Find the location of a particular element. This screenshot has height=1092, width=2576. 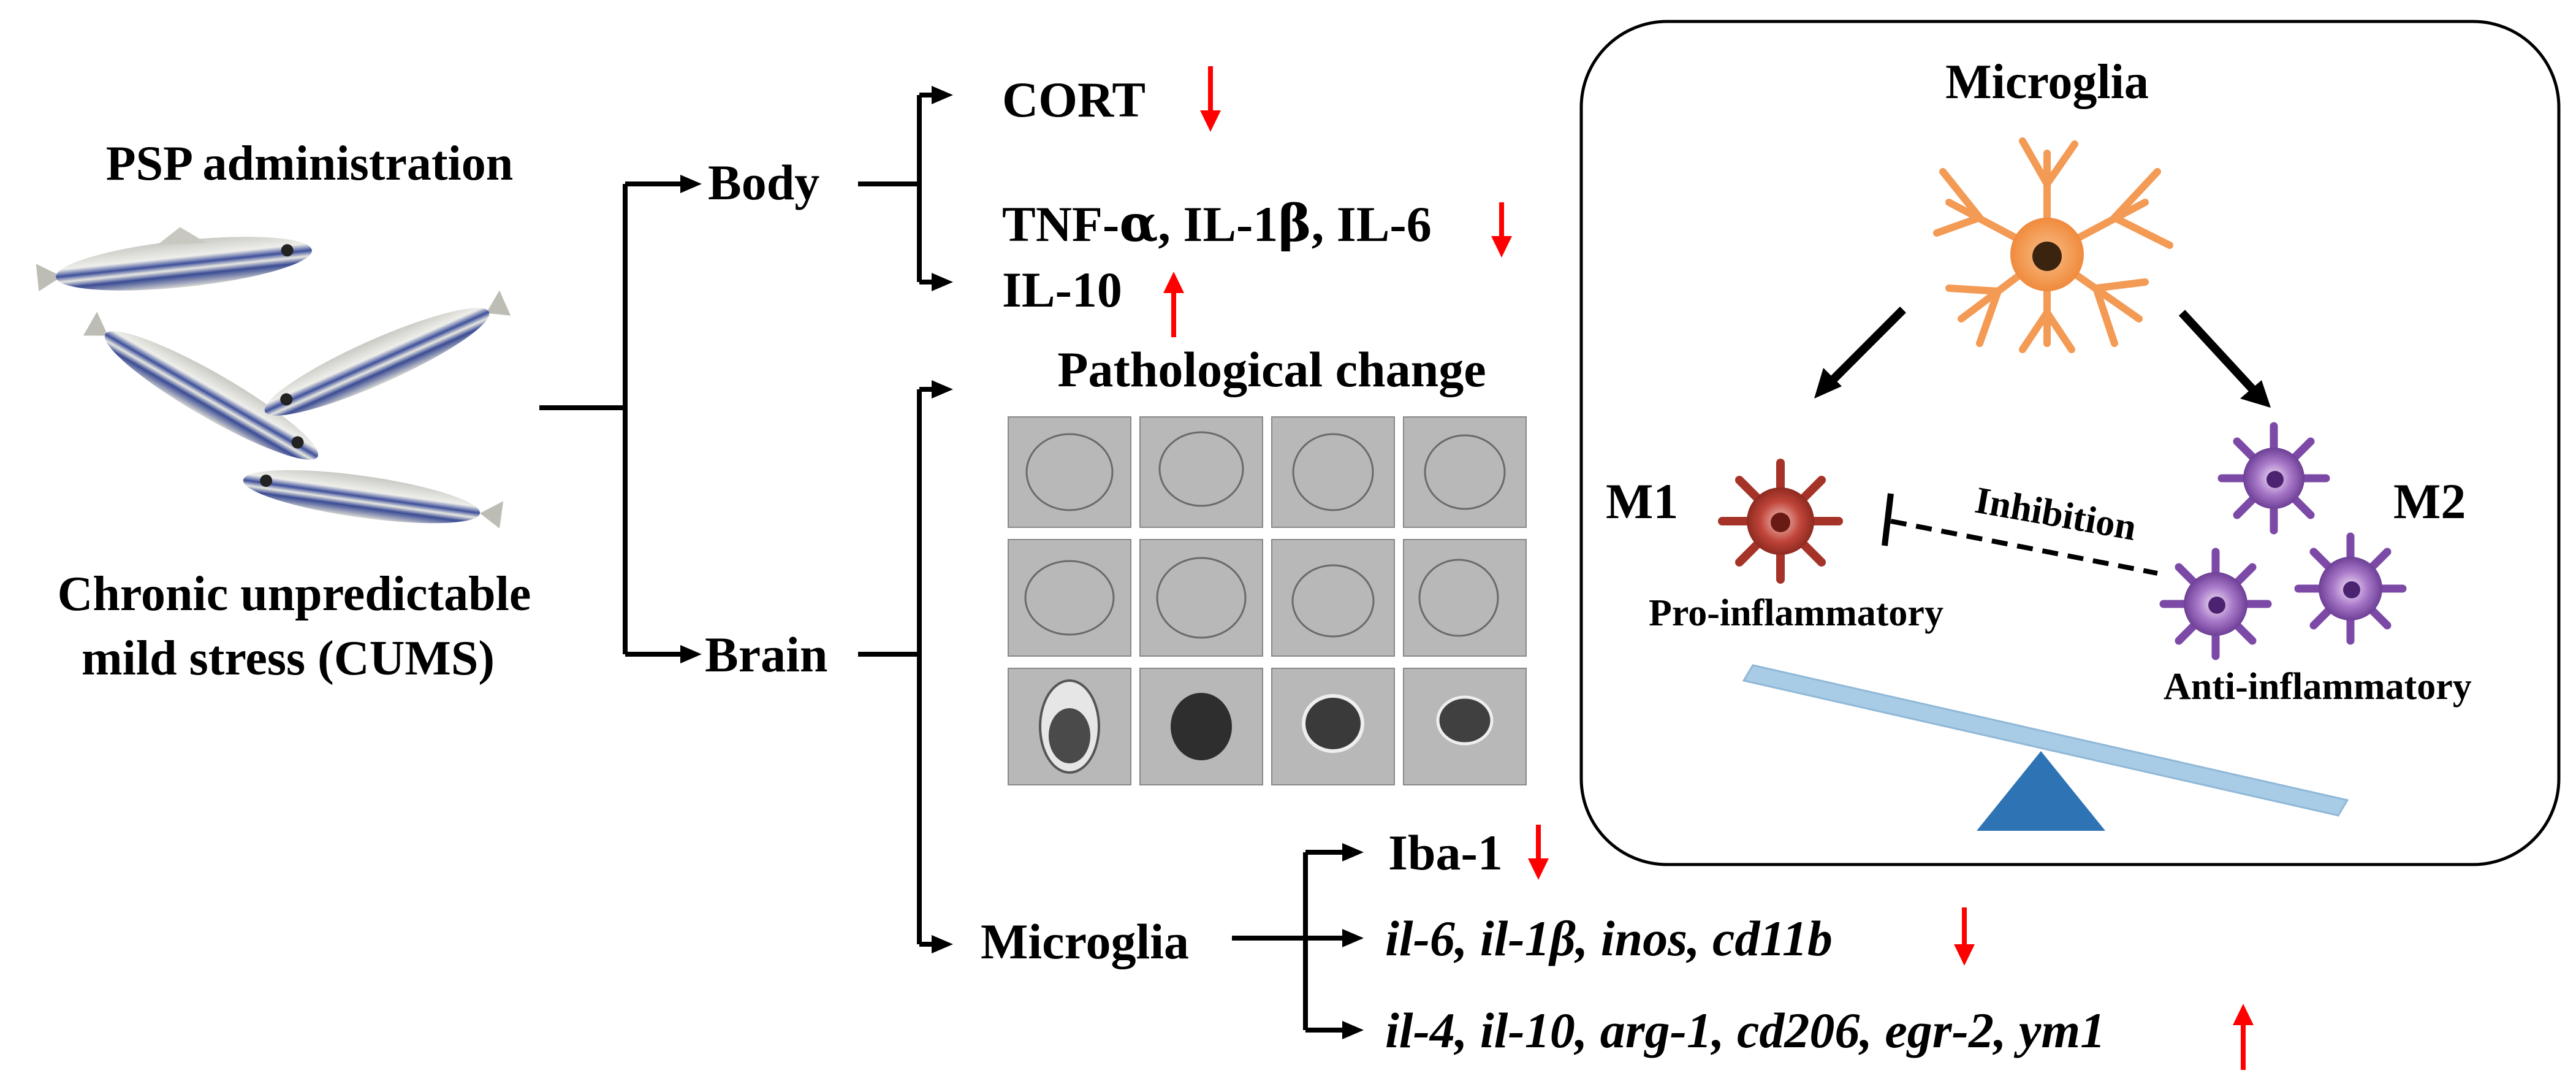

zebrafish-group is located at coordinates (273, 378).